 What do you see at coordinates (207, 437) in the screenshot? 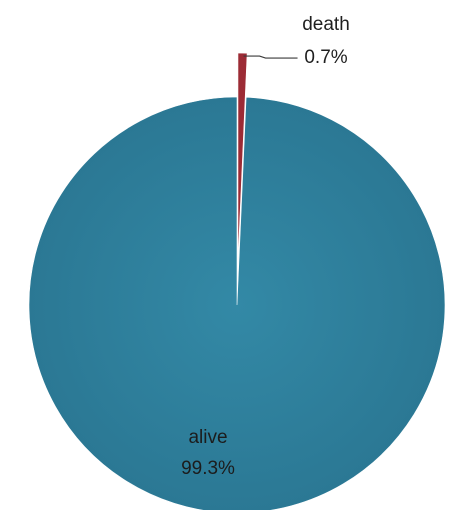
I see `slice-label-alive: alive` at bounding box center [207, 437].